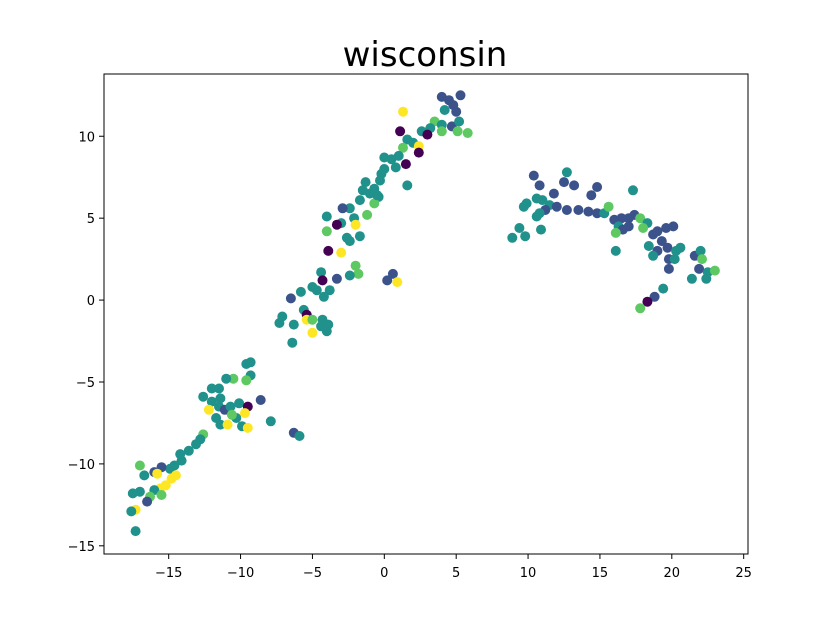  I want to click on x-tick-label: 0, so click(384, 573).